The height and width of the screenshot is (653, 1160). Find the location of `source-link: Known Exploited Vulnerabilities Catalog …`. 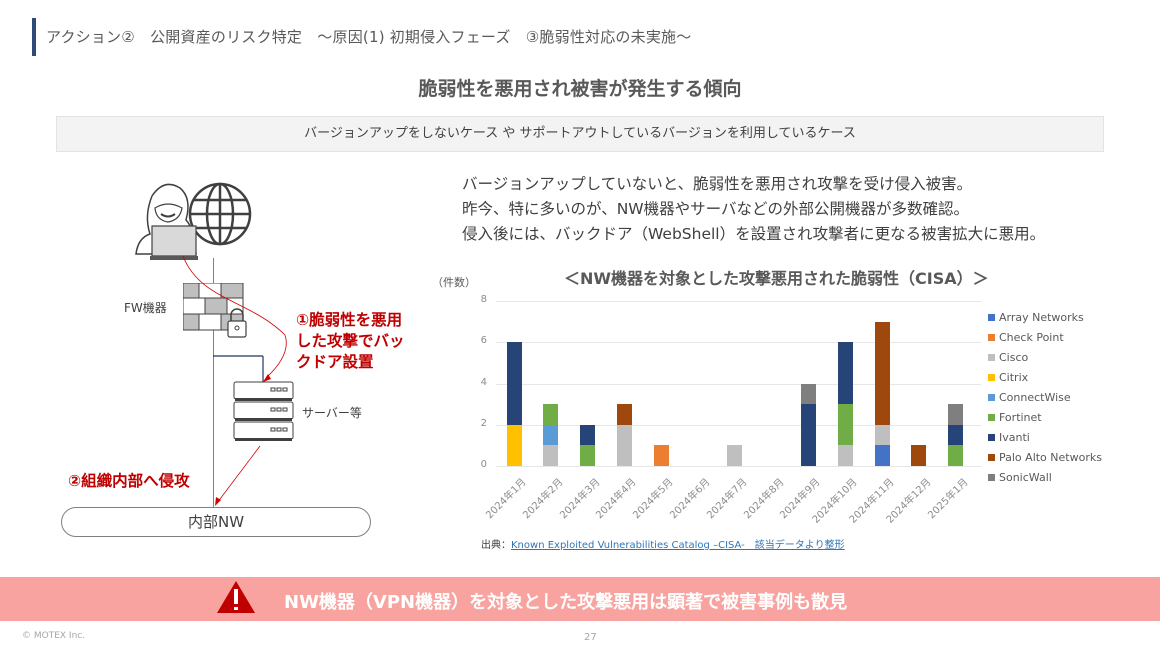

source-link: Known Exploited Vulnerabilities Catalog … is located at coordinates (678, 545).